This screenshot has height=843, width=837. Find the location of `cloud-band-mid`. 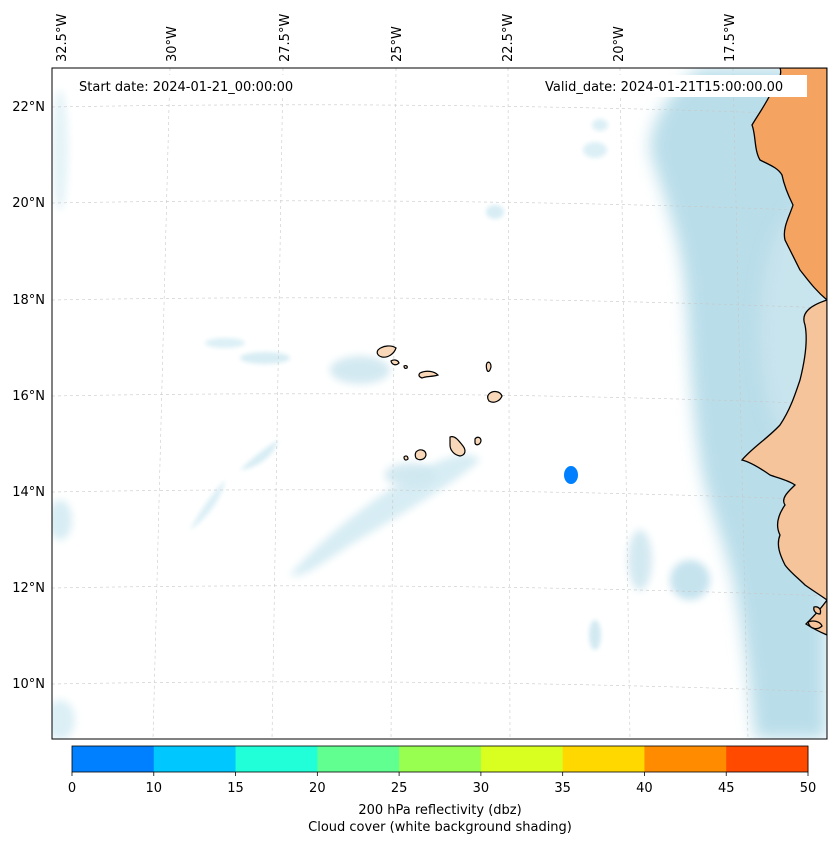

cloud-band-mid is located at coordinates (259, 455).